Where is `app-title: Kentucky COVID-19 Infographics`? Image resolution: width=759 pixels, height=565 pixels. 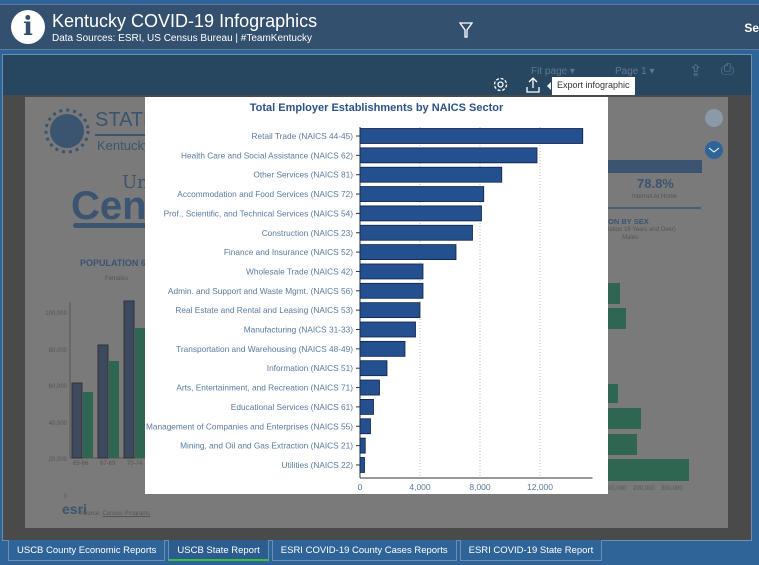
app-title: Kentucky COVID-19 Infographics is located at coordinates (185, 21).